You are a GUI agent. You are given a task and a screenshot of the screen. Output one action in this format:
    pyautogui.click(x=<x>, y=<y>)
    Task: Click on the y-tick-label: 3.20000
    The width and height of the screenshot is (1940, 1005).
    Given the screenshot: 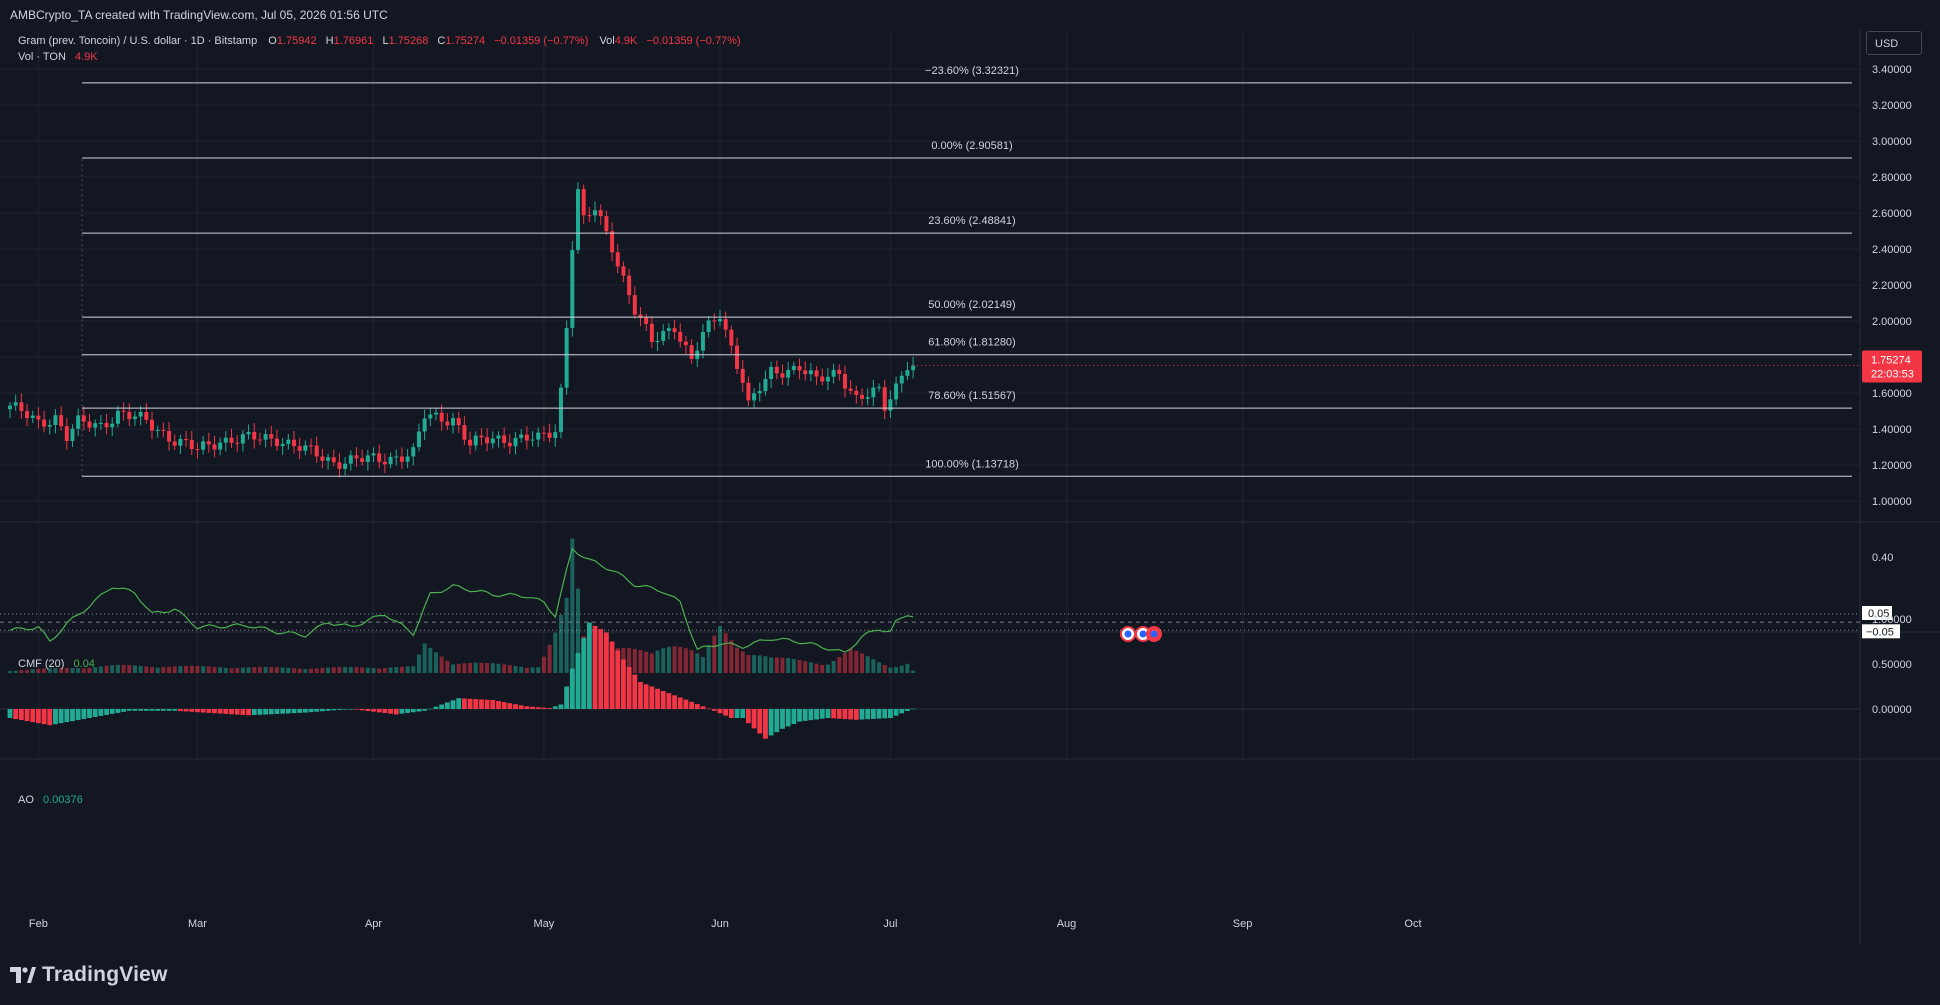 What is the action you would take?
    pyautogui.click(x=1892, y=106)
    